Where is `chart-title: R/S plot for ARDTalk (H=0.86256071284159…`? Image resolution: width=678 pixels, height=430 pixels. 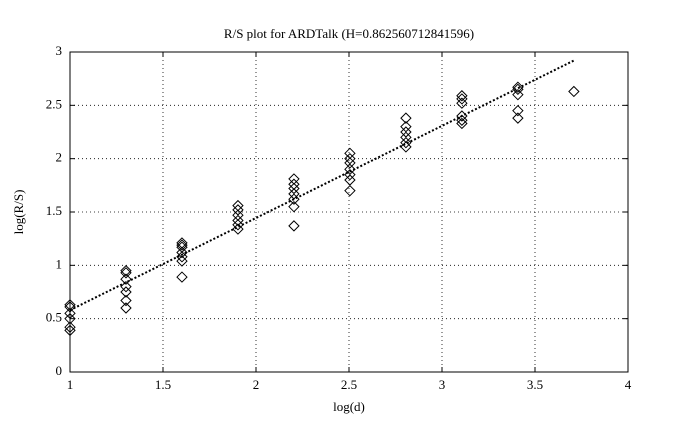
chart-title: R/S plot for ARDTalk (H=0.86256071284159… is located at coordinates (349, 33).